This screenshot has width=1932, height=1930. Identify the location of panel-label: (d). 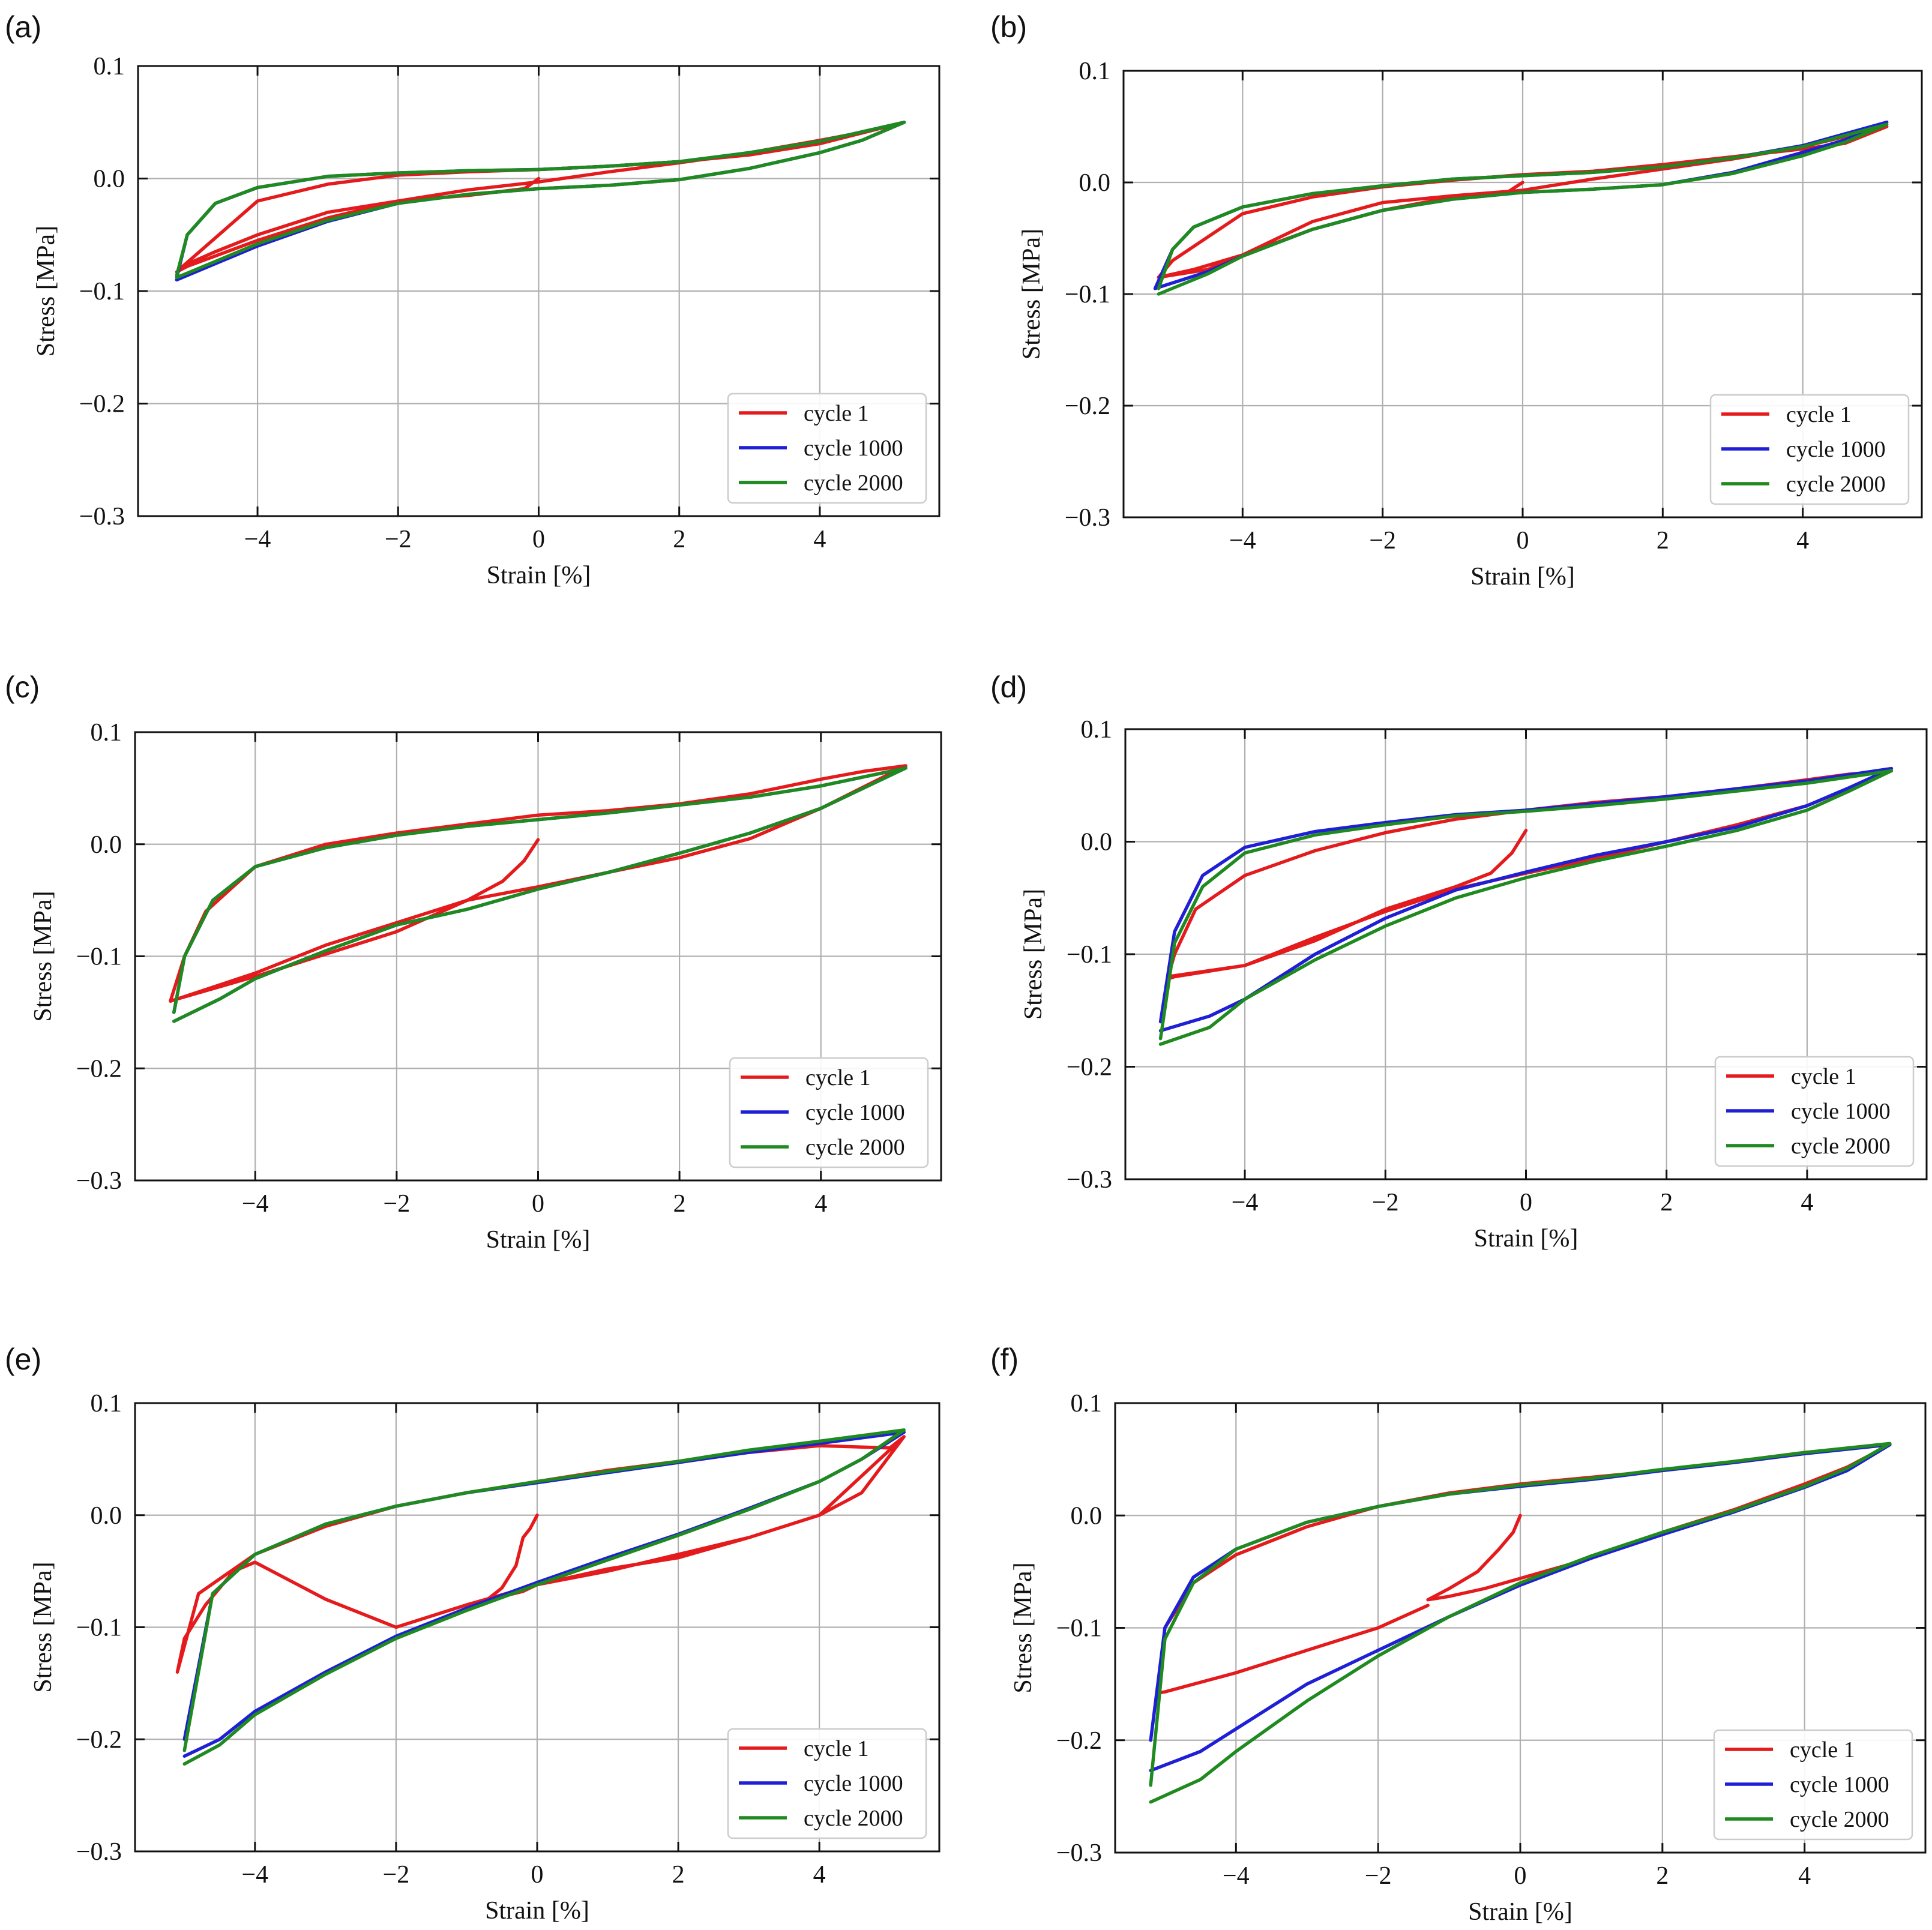
(1008, 687).